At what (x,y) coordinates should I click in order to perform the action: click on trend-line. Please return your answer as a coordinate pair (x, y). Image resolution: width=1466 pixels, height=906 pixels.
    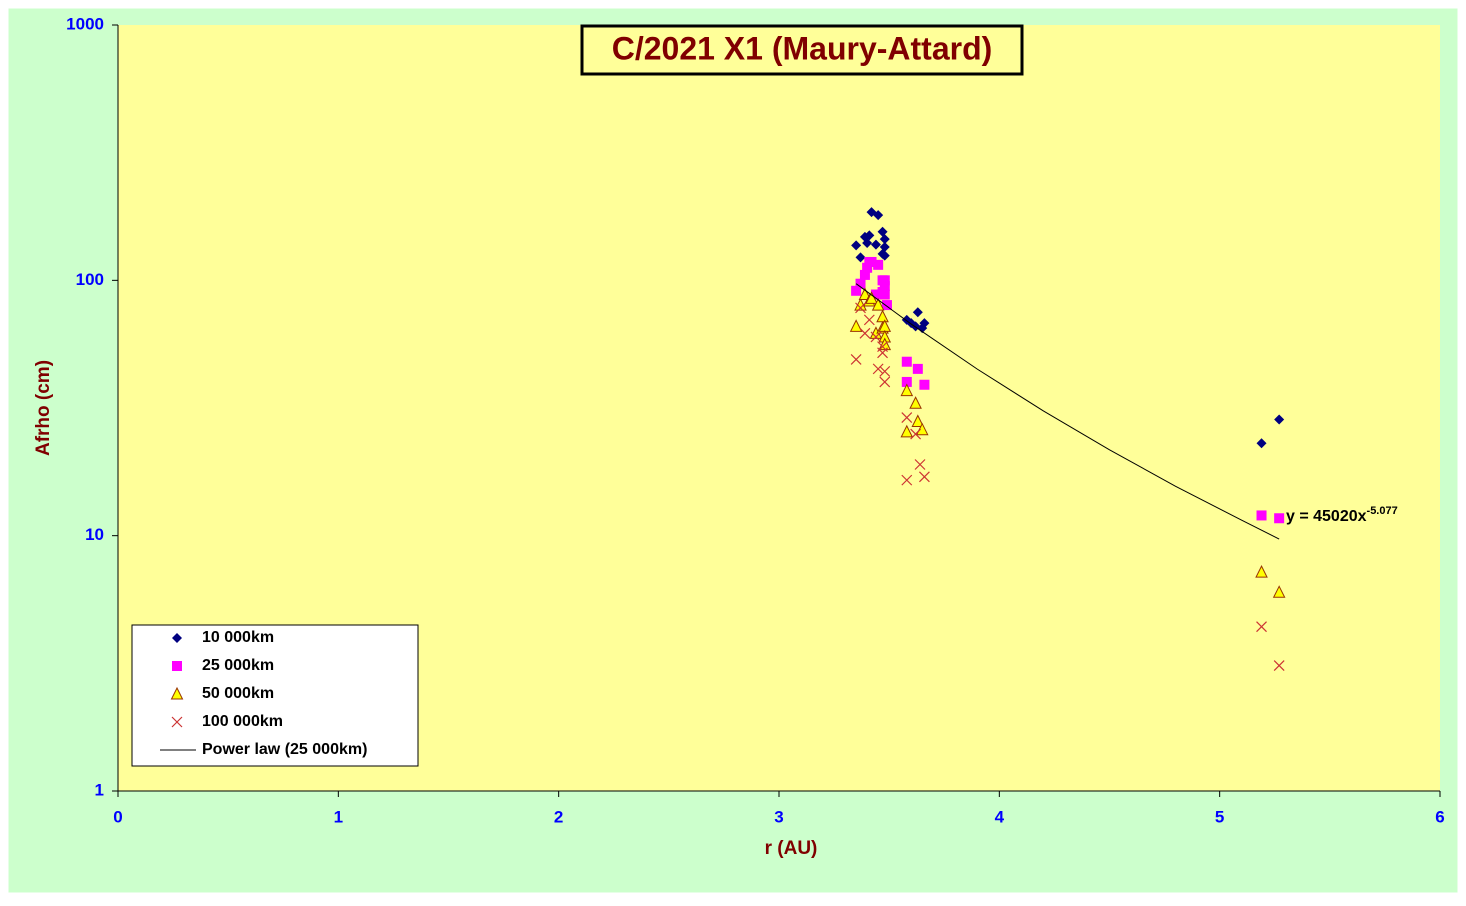
    Looking at the image, I should click on (1067, 411).